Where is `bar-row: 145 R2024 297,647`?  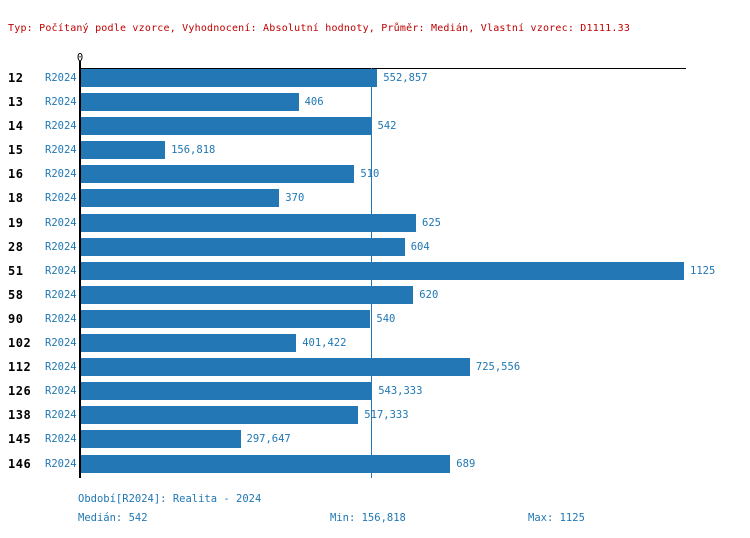 bar-row: 145 R2024 297,647 is located at coordinates (375, 442).